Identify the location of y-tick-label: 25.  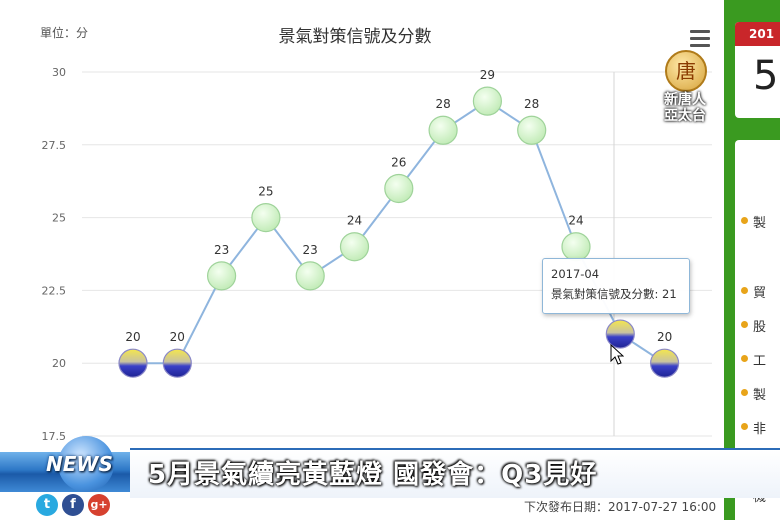
(59, 218).